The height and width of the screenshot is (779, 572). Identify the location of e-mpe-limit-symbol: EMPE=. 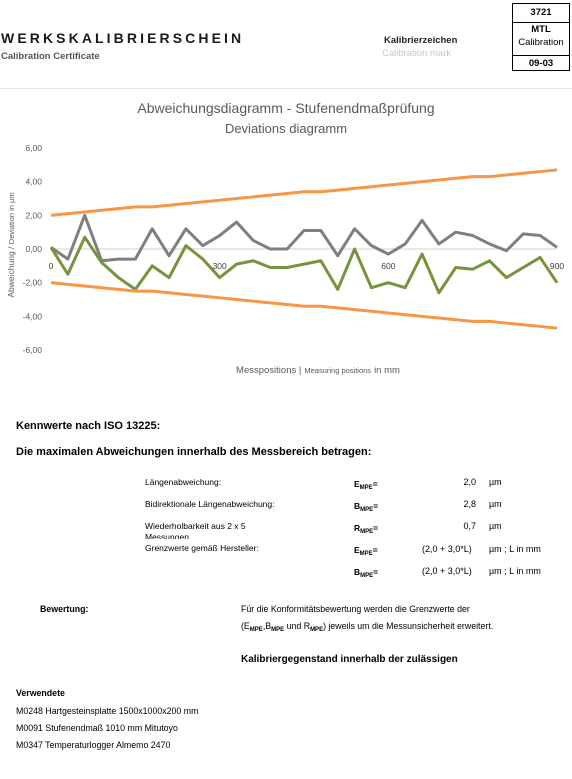
(366, 551).